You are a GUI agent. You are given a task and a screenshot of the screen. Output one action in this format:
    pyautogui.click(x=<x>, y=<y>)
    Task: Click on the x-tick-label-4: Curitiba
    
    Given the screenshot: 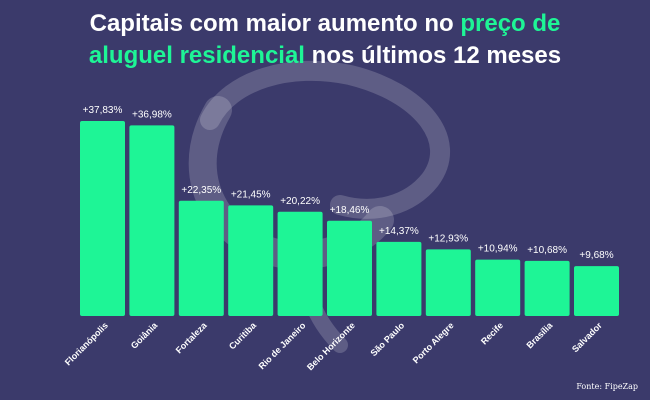 What is the action you would take?
    pyautogui.click(x=243, y=336)
    